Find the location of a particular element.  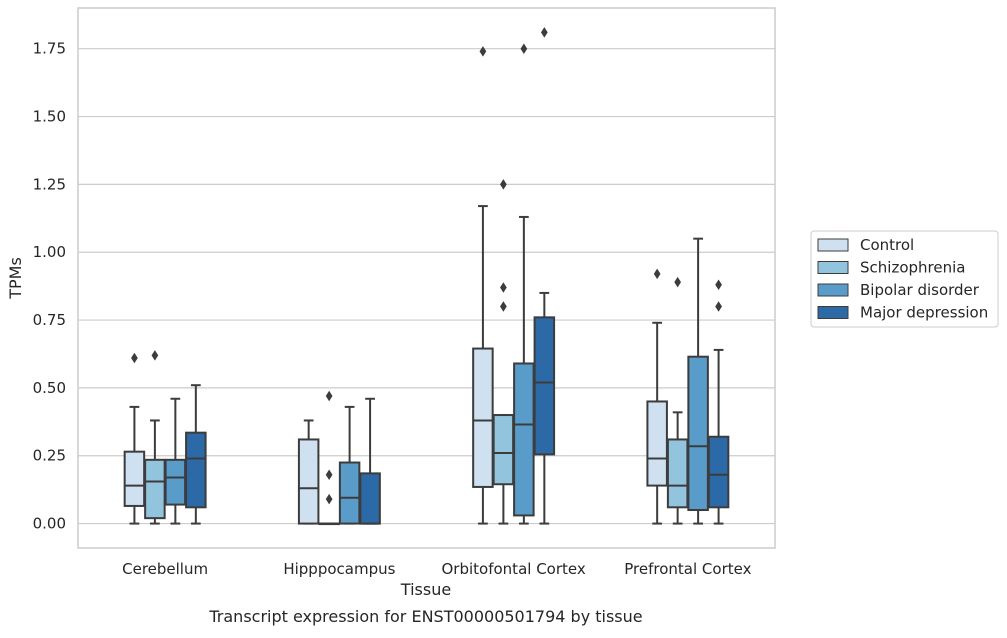

y-tick-label: 0.75 is located at coordinates (49, 320).